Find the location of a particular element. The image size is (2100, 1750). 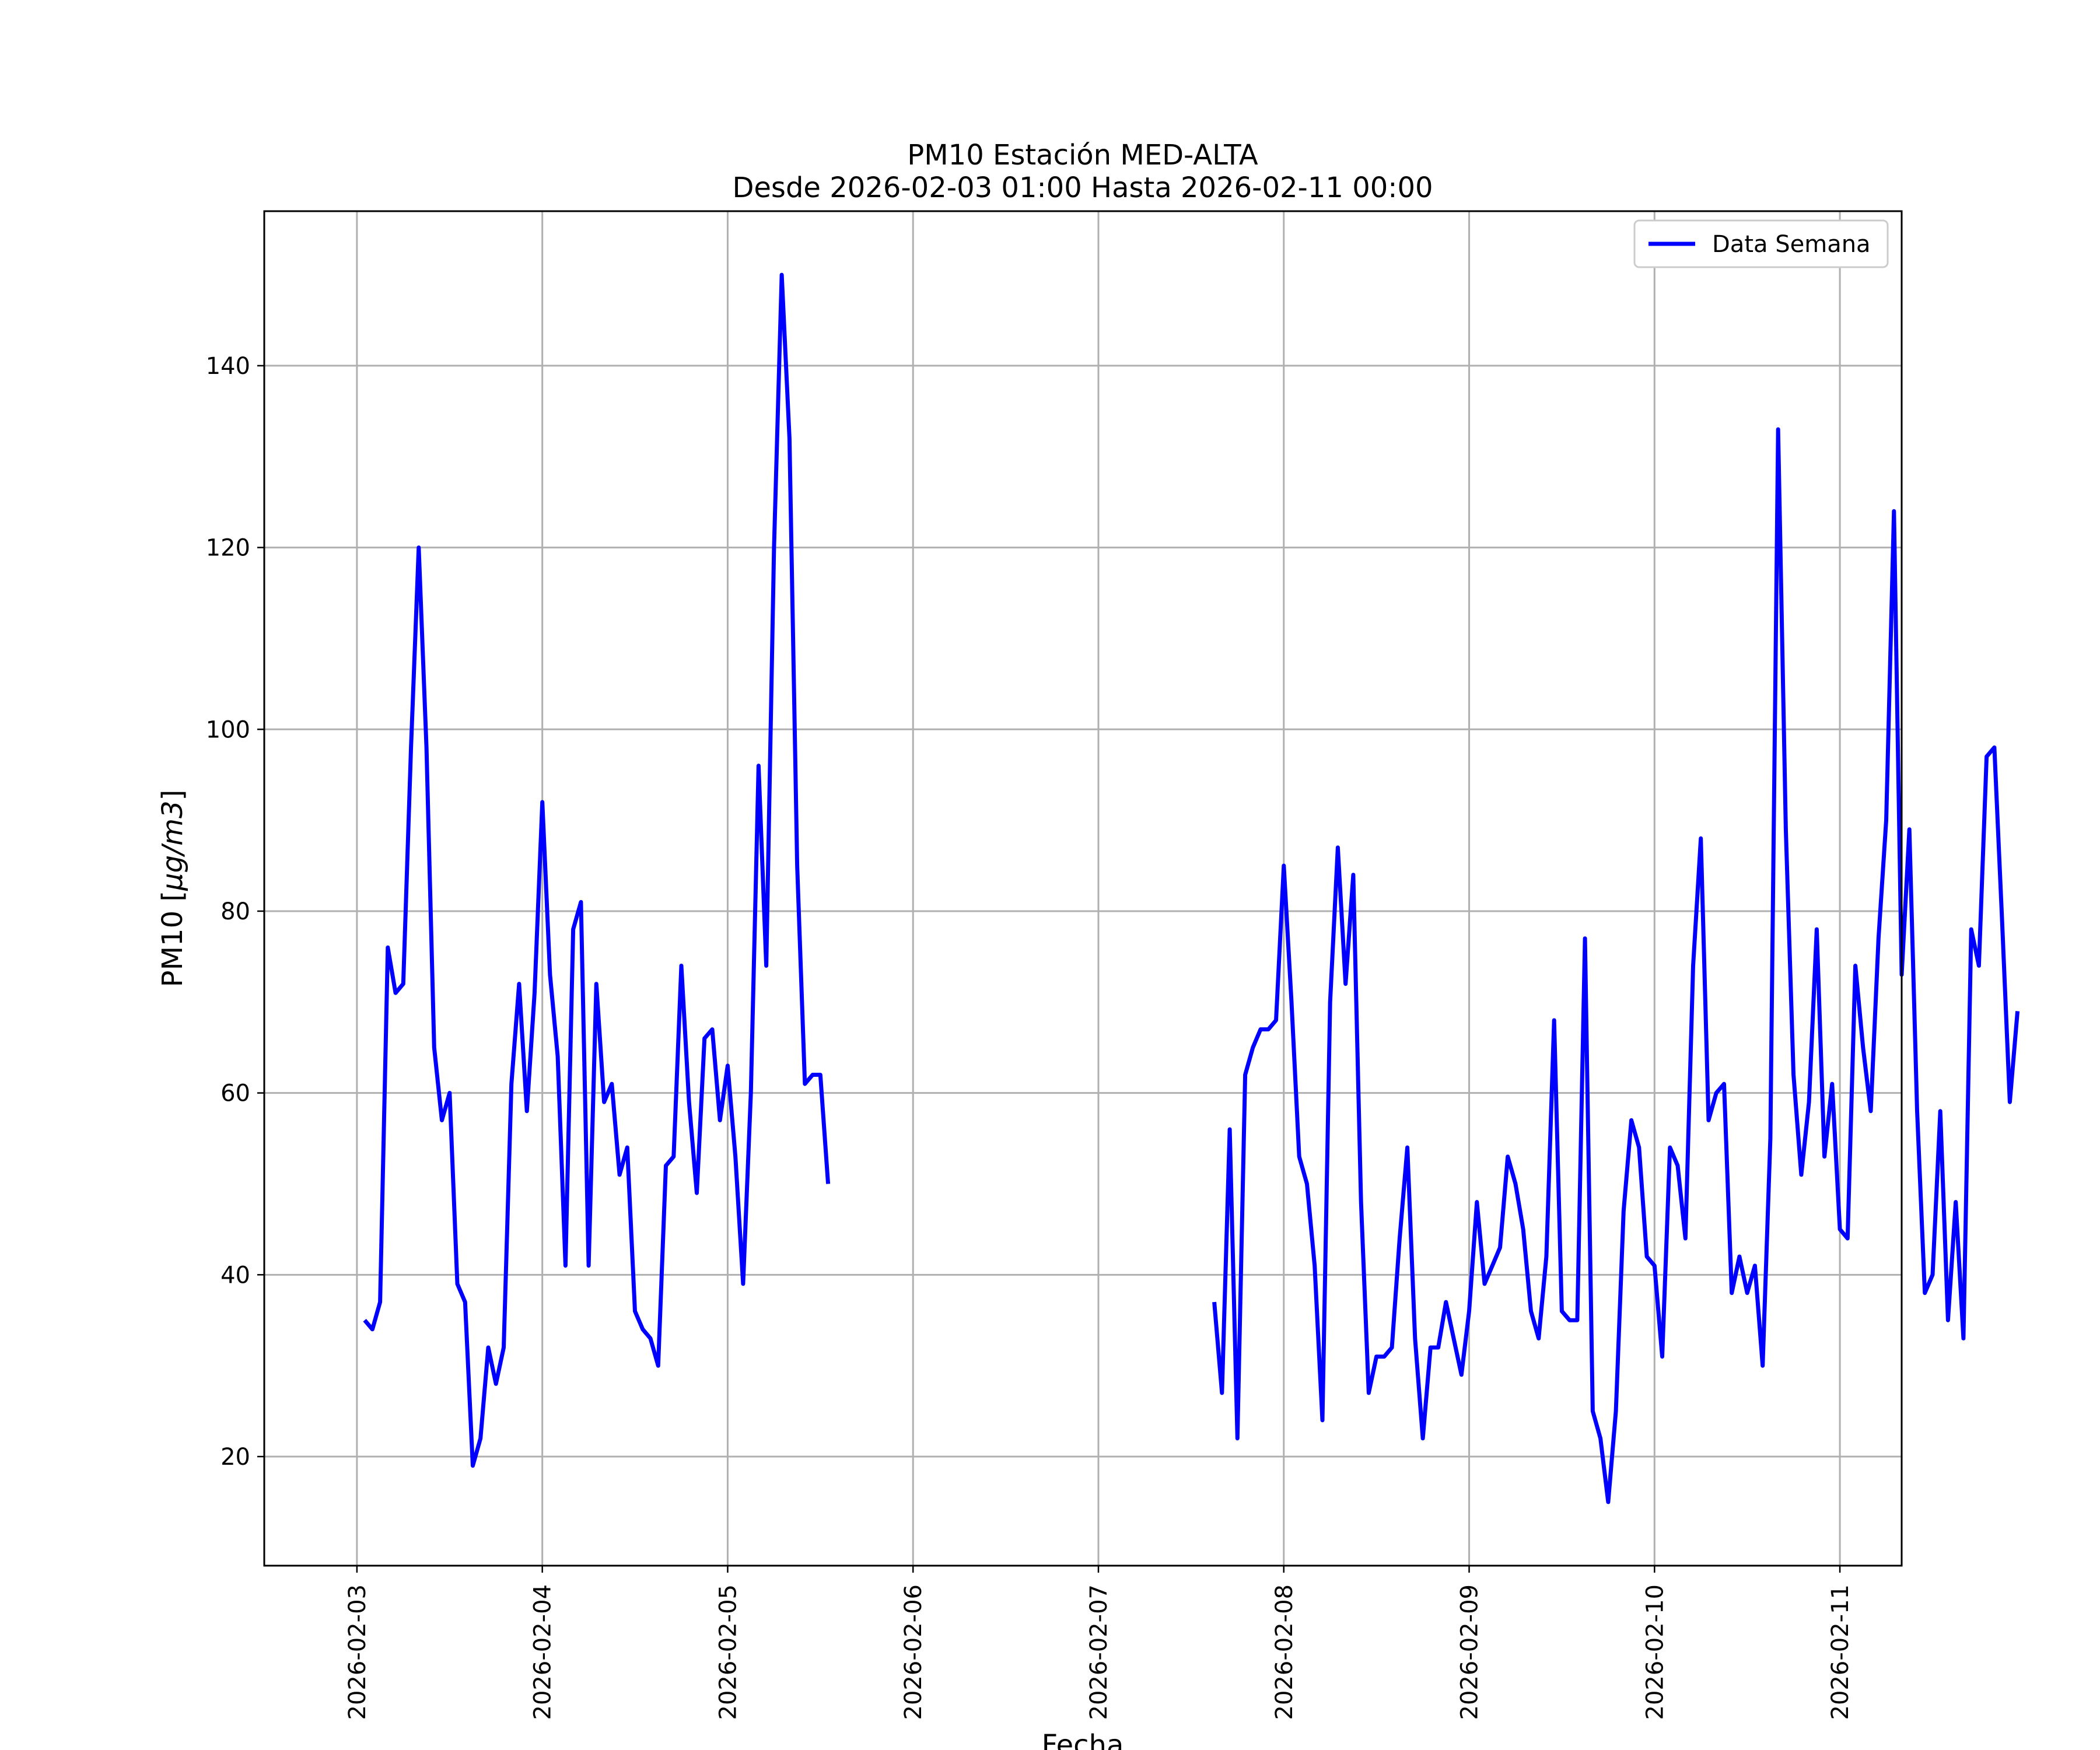

y-tick-label: 120 is located at coordinates (228, 548).